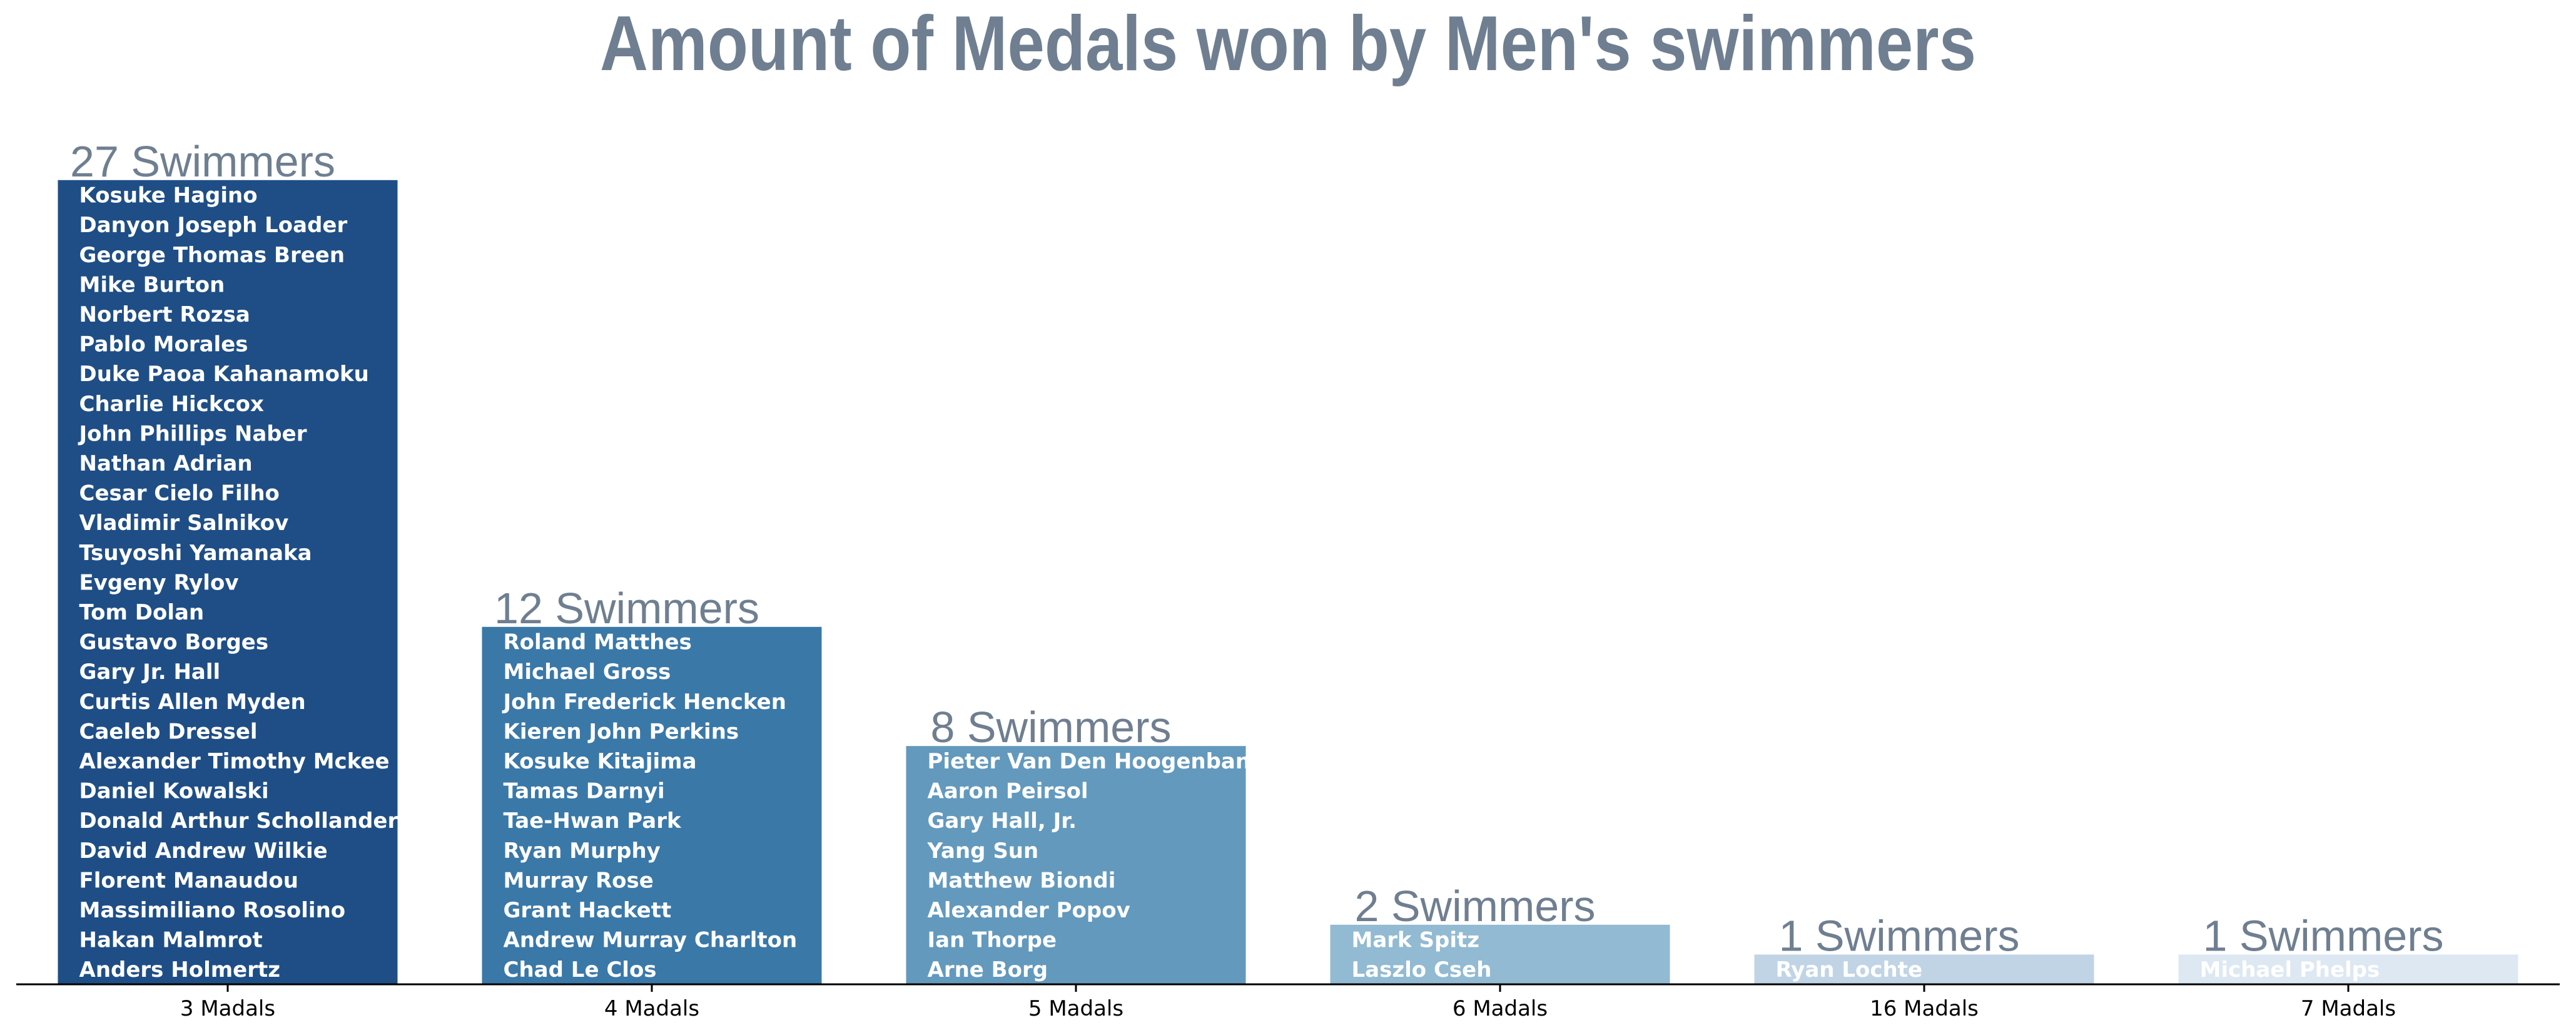 Image resolution: width=2576 pixels, height=1035 pixels. Describe the element at coordinates (652, 1008) in the screenshot. I see `x-tick-label: 4 Madals` at that location.